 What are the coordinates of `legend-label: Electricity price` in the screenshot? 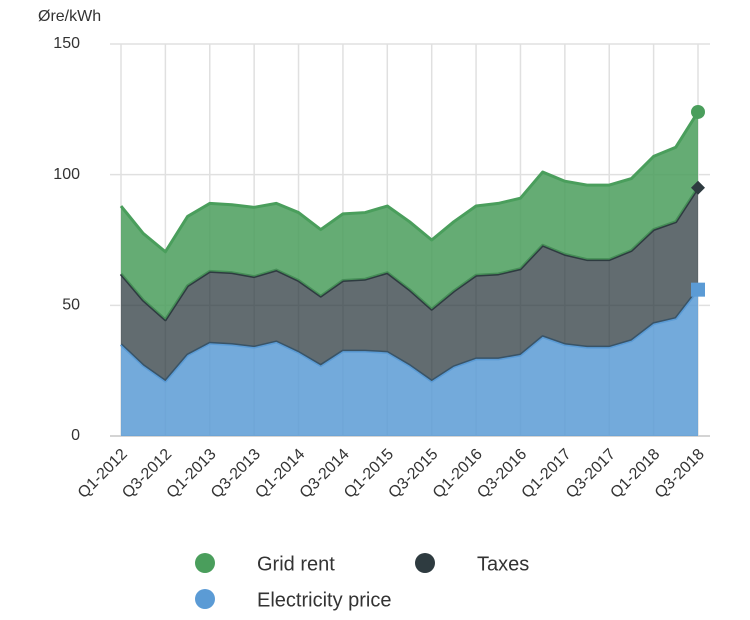 It's located at (324, 600).